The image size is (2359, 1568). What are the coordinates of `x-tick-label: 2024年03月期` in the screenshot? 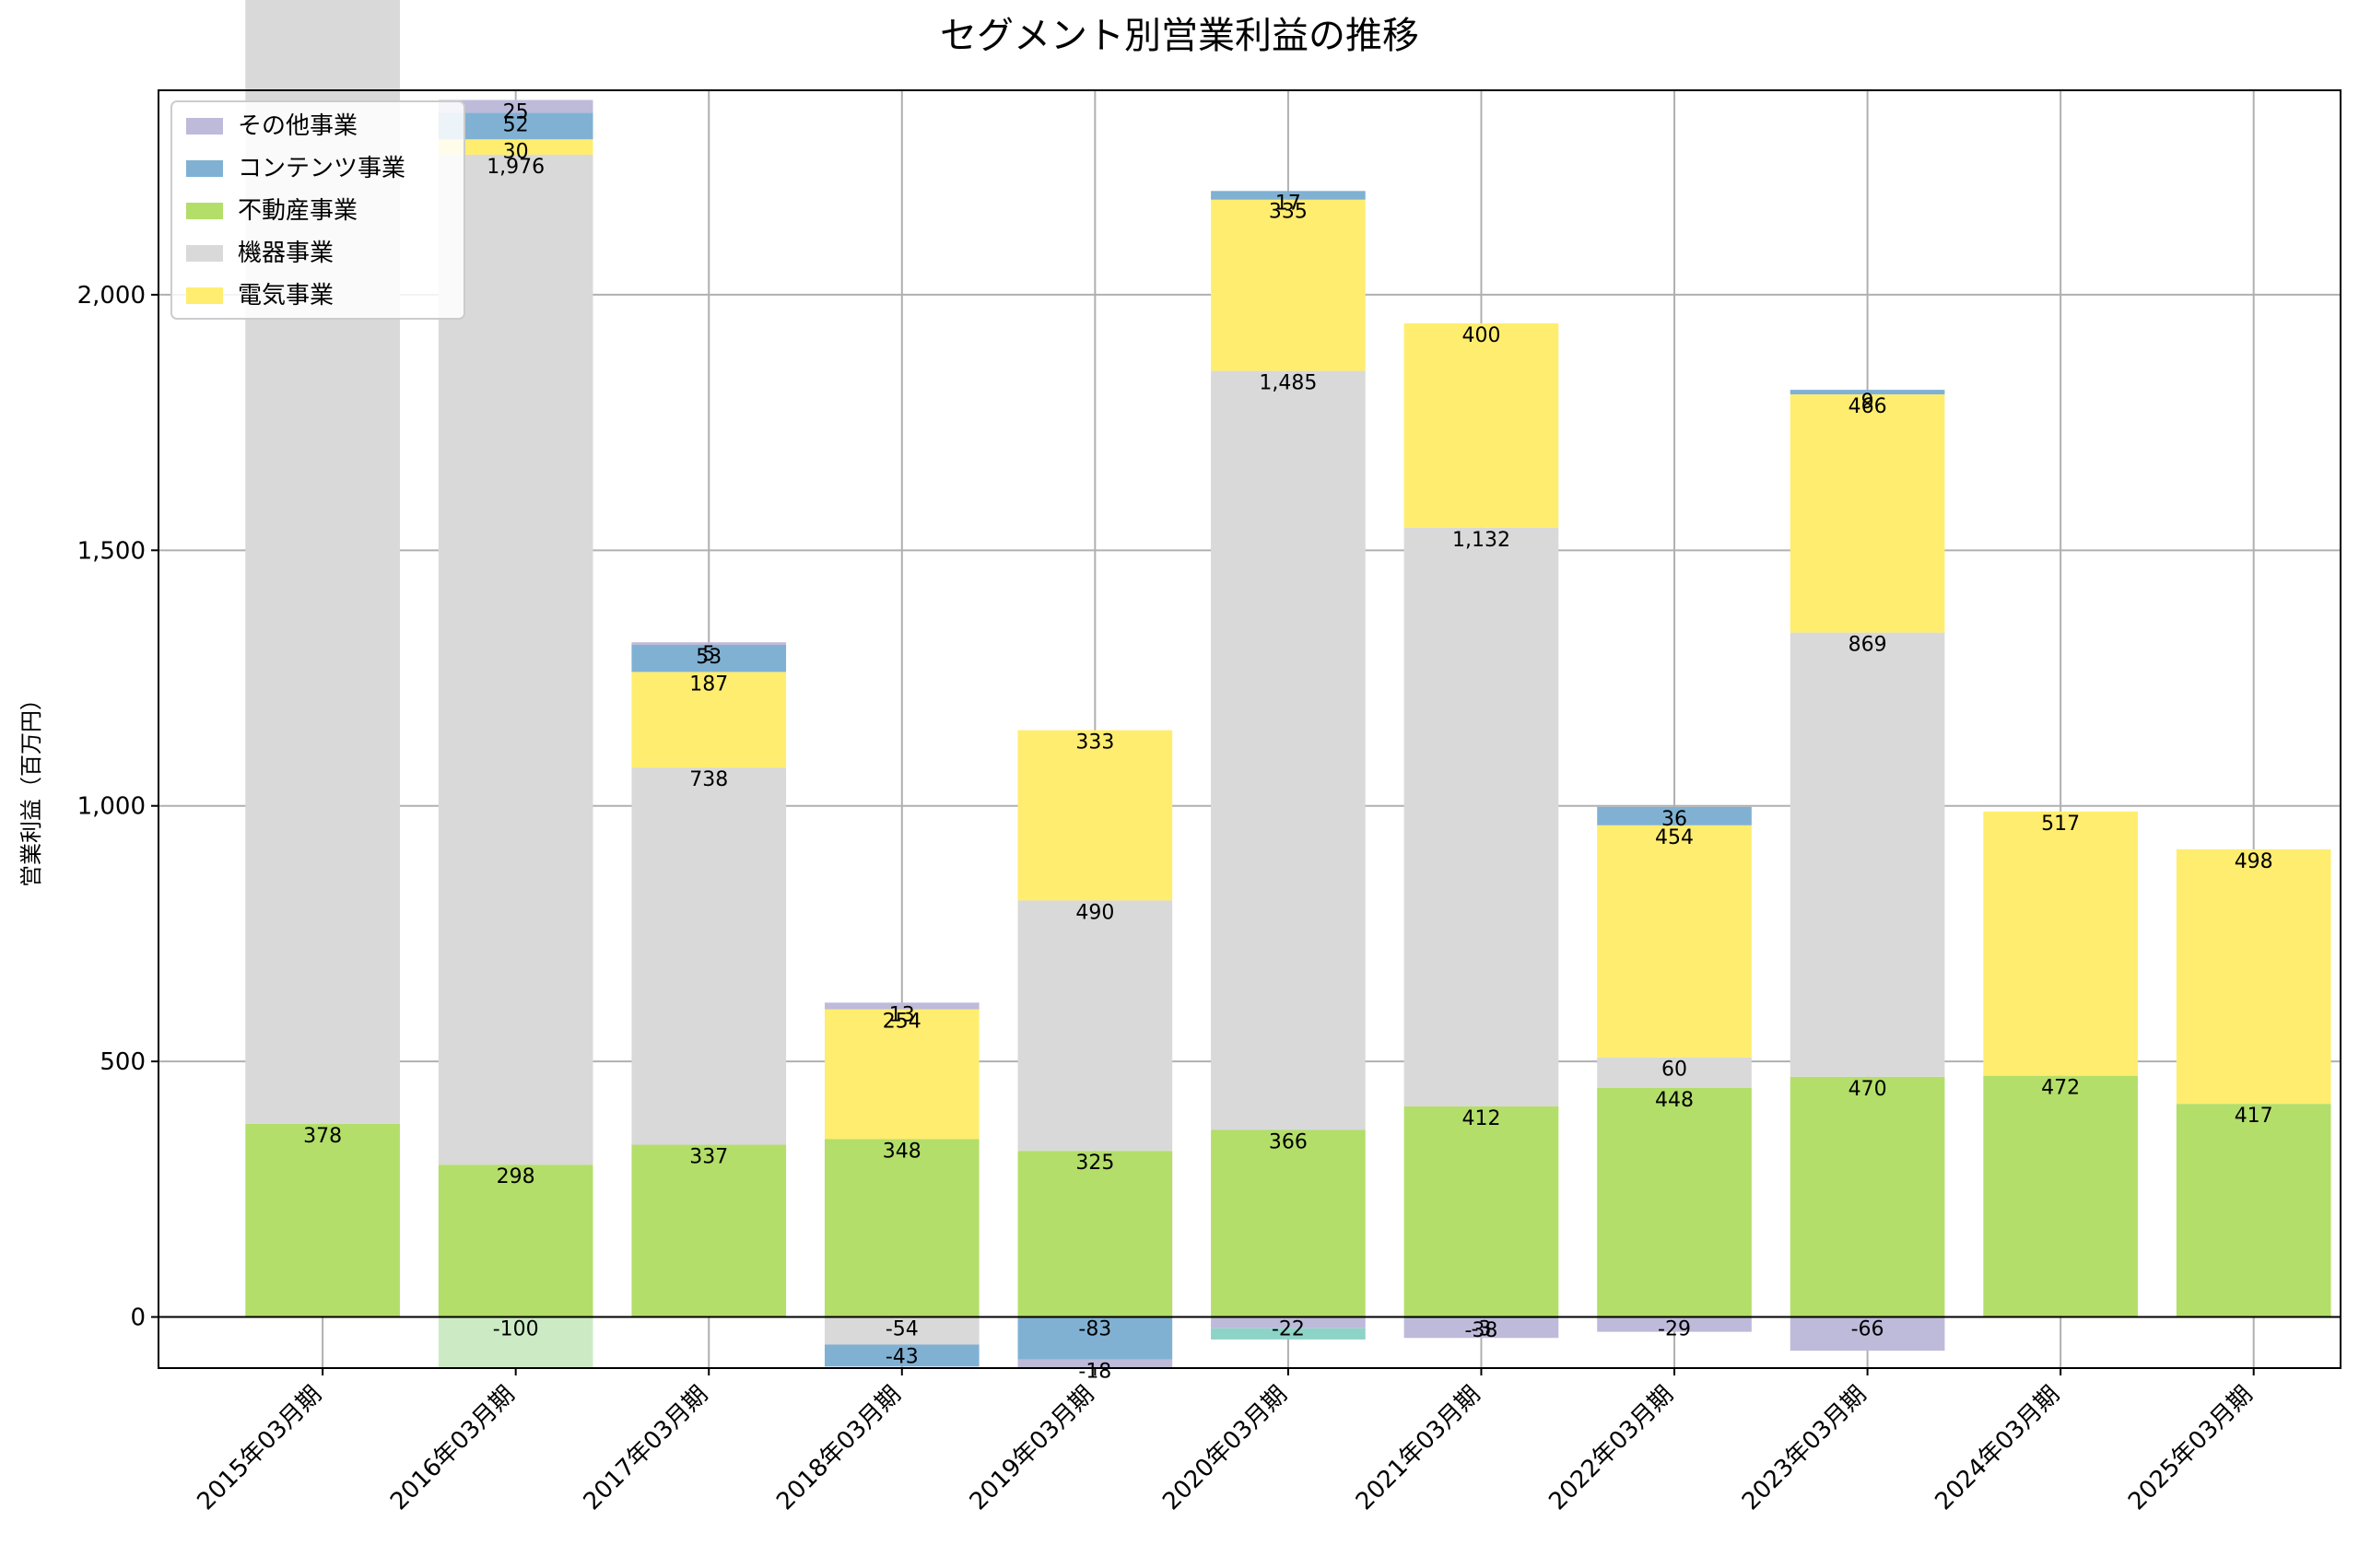 It's located at (1998, 1448).